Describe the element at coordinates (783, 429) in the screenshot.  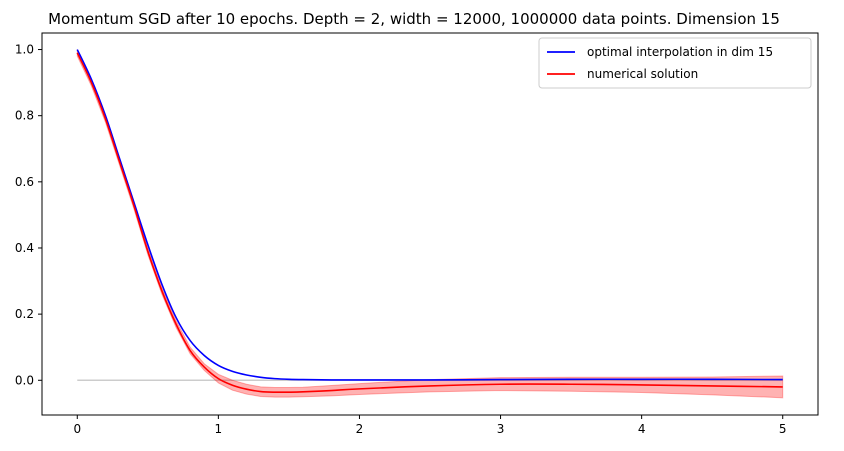
I see `x-tick-label: 5` at that location.